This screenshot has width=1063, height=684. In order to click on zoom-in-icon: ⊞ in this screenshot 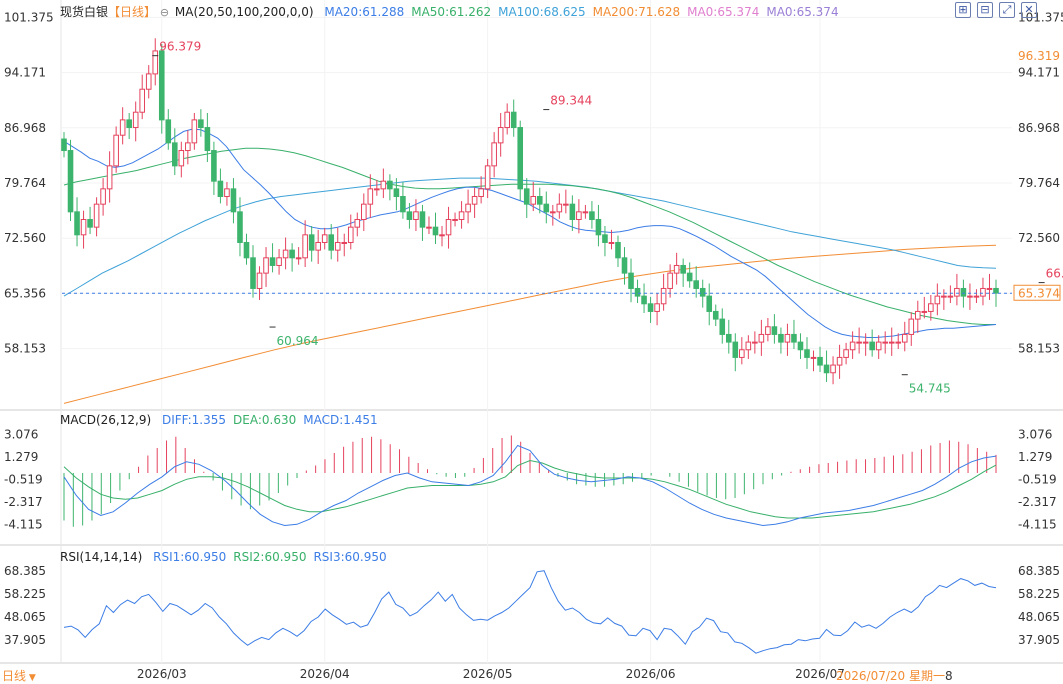, I will do `click(963, 10)`.